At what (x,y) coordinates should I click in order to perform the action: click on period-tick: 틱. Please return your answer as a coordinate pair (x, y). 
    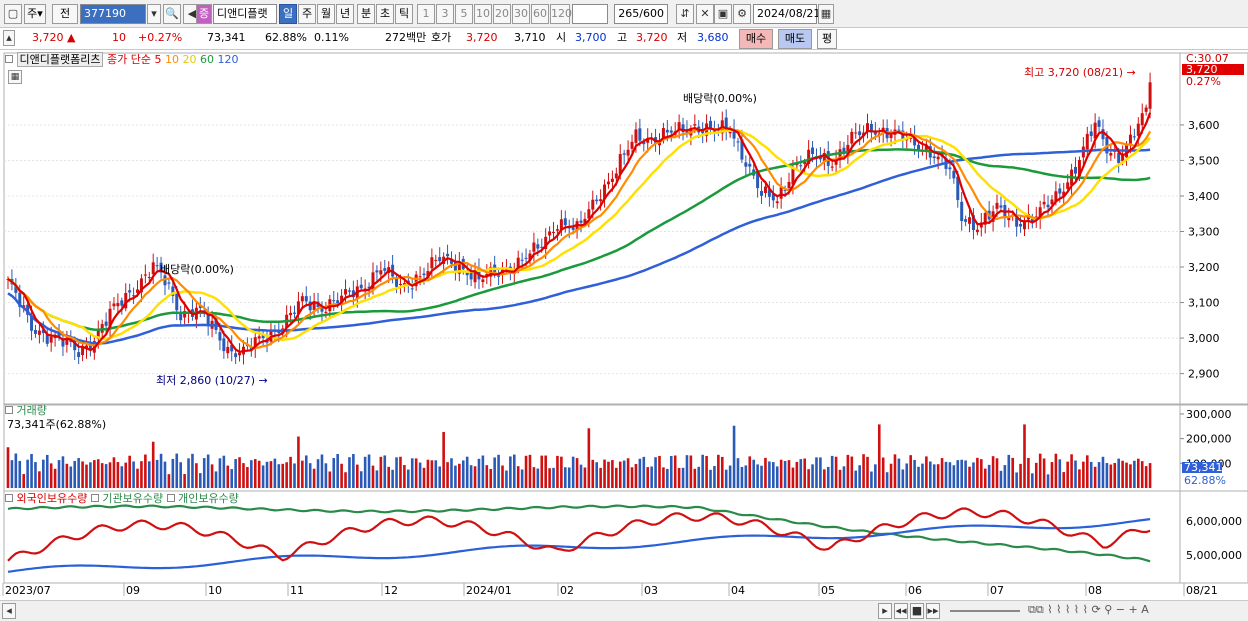
    Looking at the image, I should click on (404, 14).